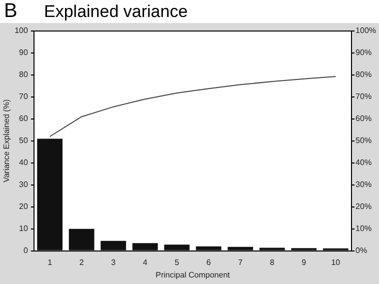  I want to click on x-axis-title: Principal Component, so click(193, 275).